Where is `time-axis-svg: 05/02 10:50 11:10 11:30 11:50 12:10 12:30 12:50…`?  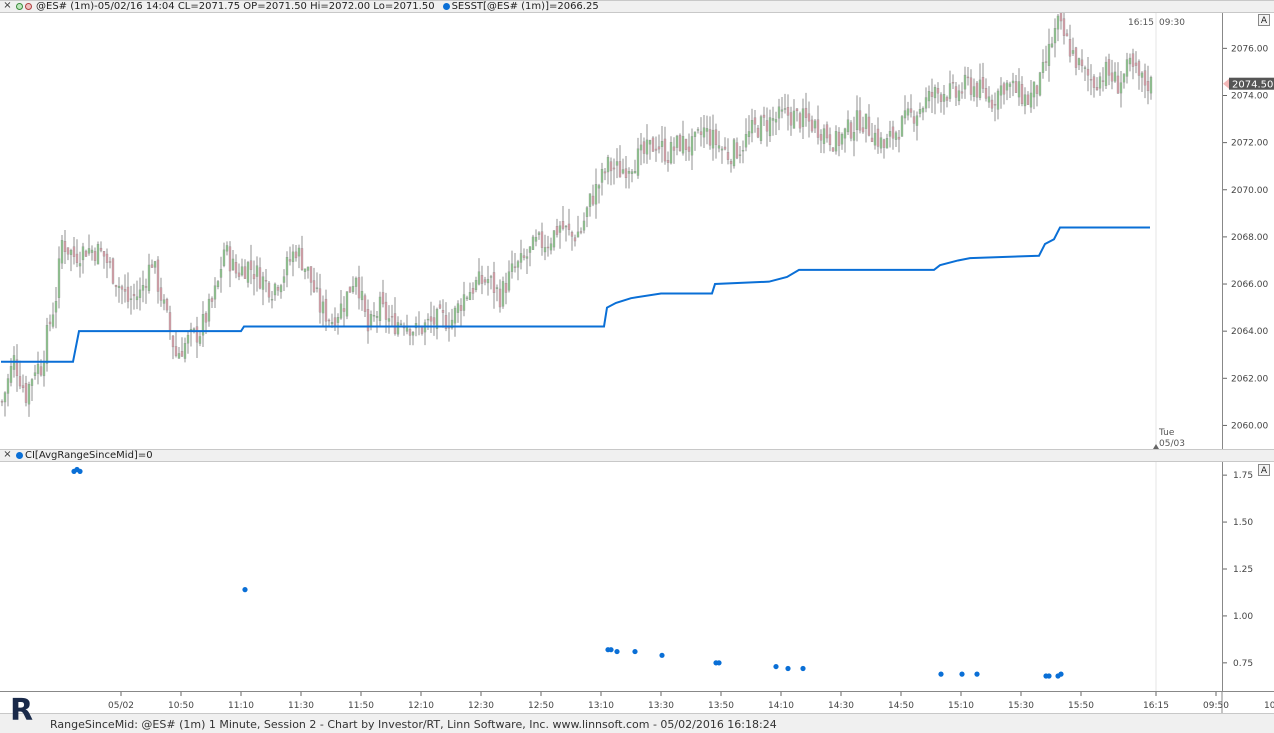
time-axis-svg: 05/02 10:50 11:10 11:30 11:50 12:10 12:30 12:50… is located at coordinates (691, 703).